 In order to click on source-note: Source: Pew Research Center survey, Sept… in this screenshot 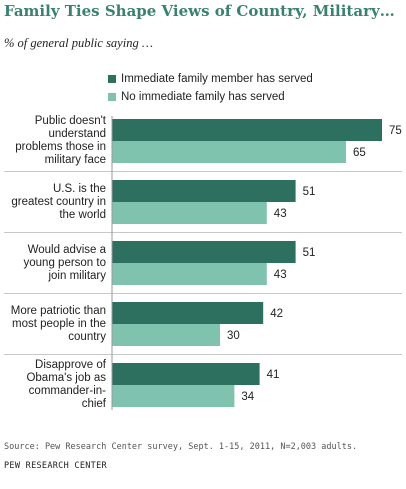, I will do `click(181, 447)`.